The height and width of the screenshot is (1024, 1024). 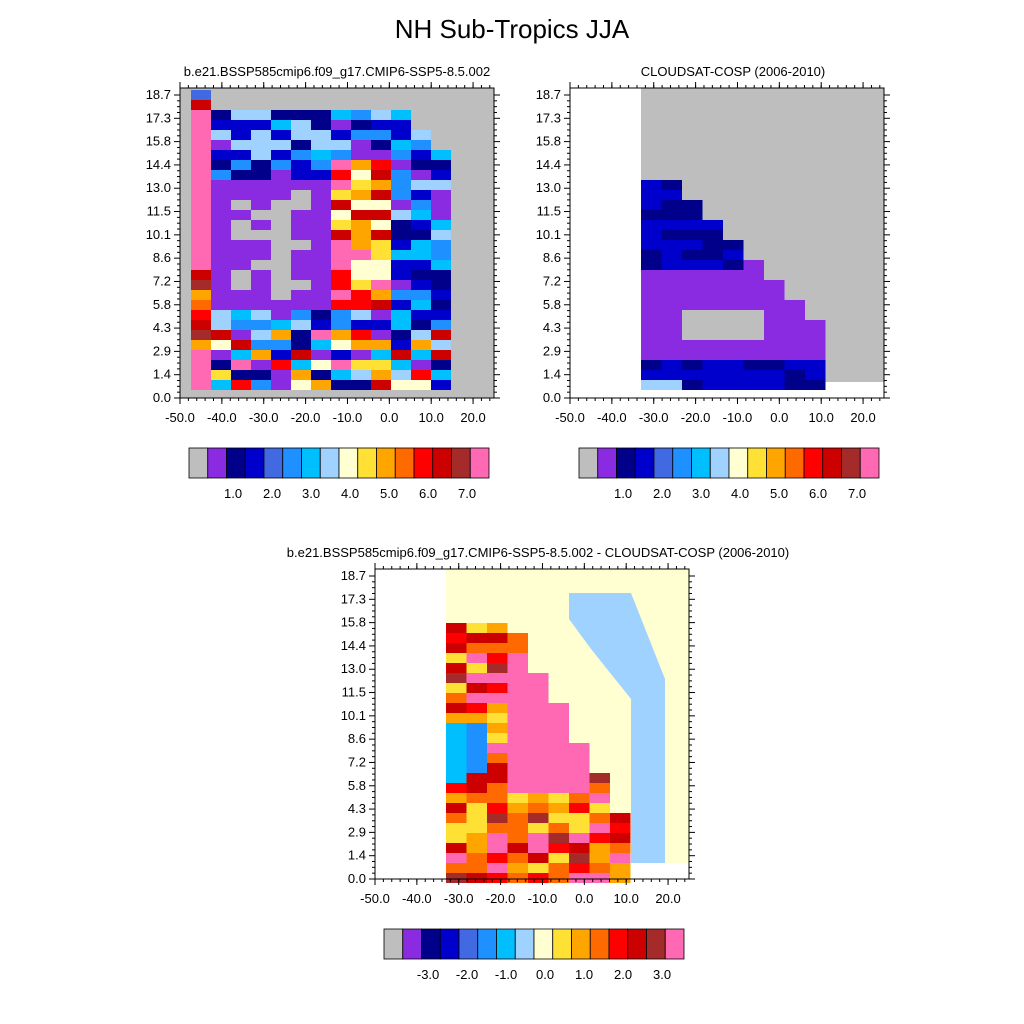 What do you see at coordinates (162, 397) in the screenshot?
I see `y-tick-label: 0.0` at bounding box center [162, 397].